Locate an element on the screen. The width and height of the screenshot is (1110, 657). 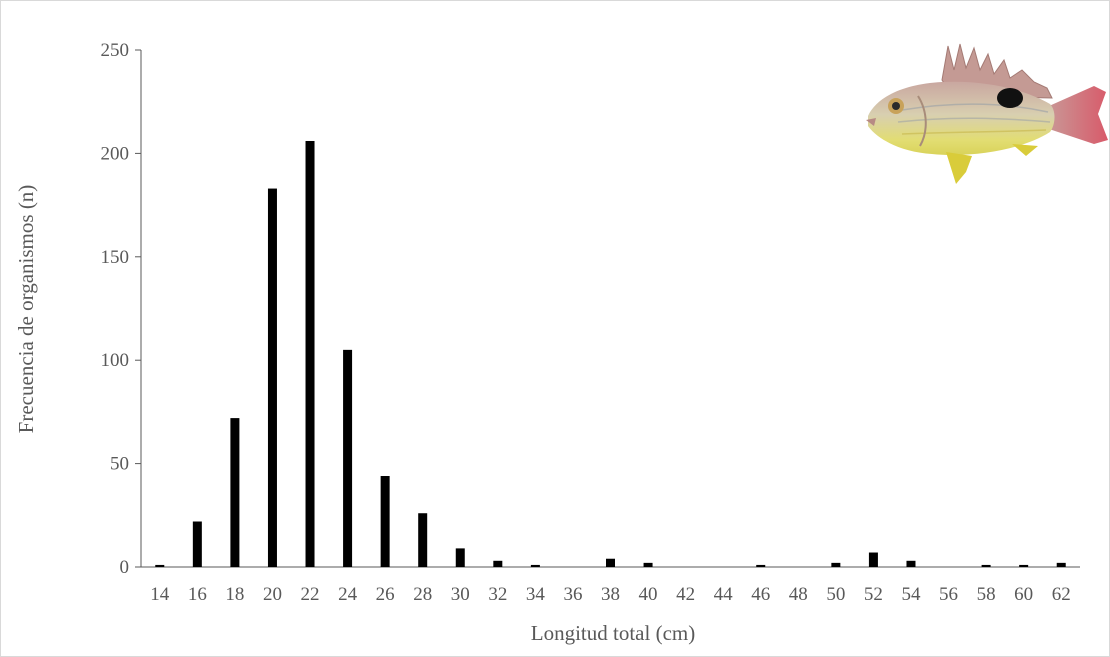
x-tick-label: 32 is located at coordinates (497, 594).